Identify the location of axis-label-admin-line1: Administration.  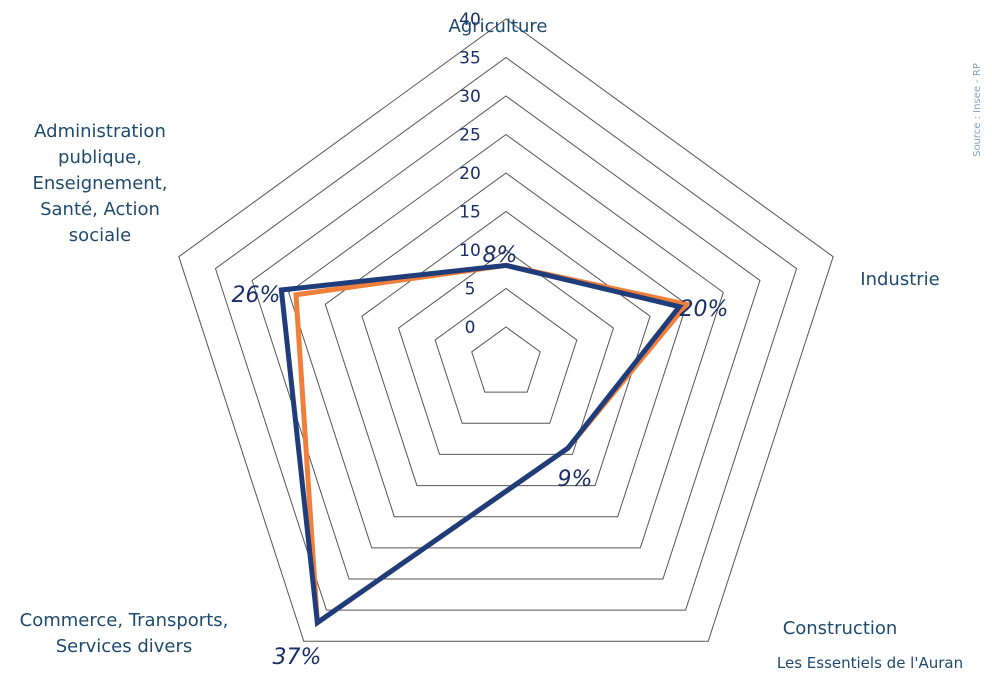
(100, 131).